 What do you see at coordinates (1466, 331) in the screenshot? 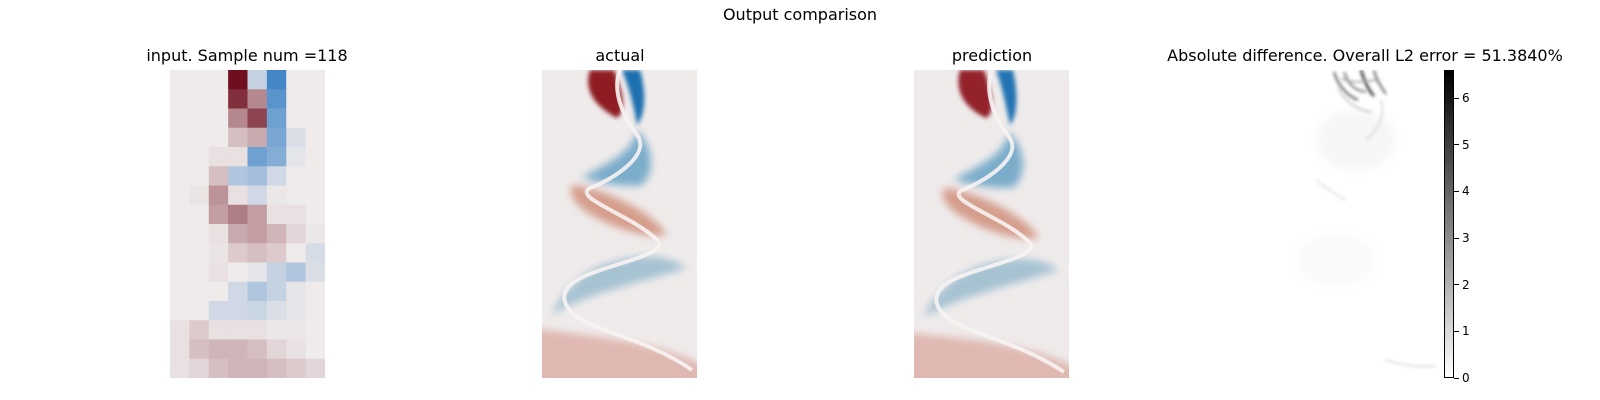
I see `colorbar-tick-label: 1` at bounding box center [1466, 331].